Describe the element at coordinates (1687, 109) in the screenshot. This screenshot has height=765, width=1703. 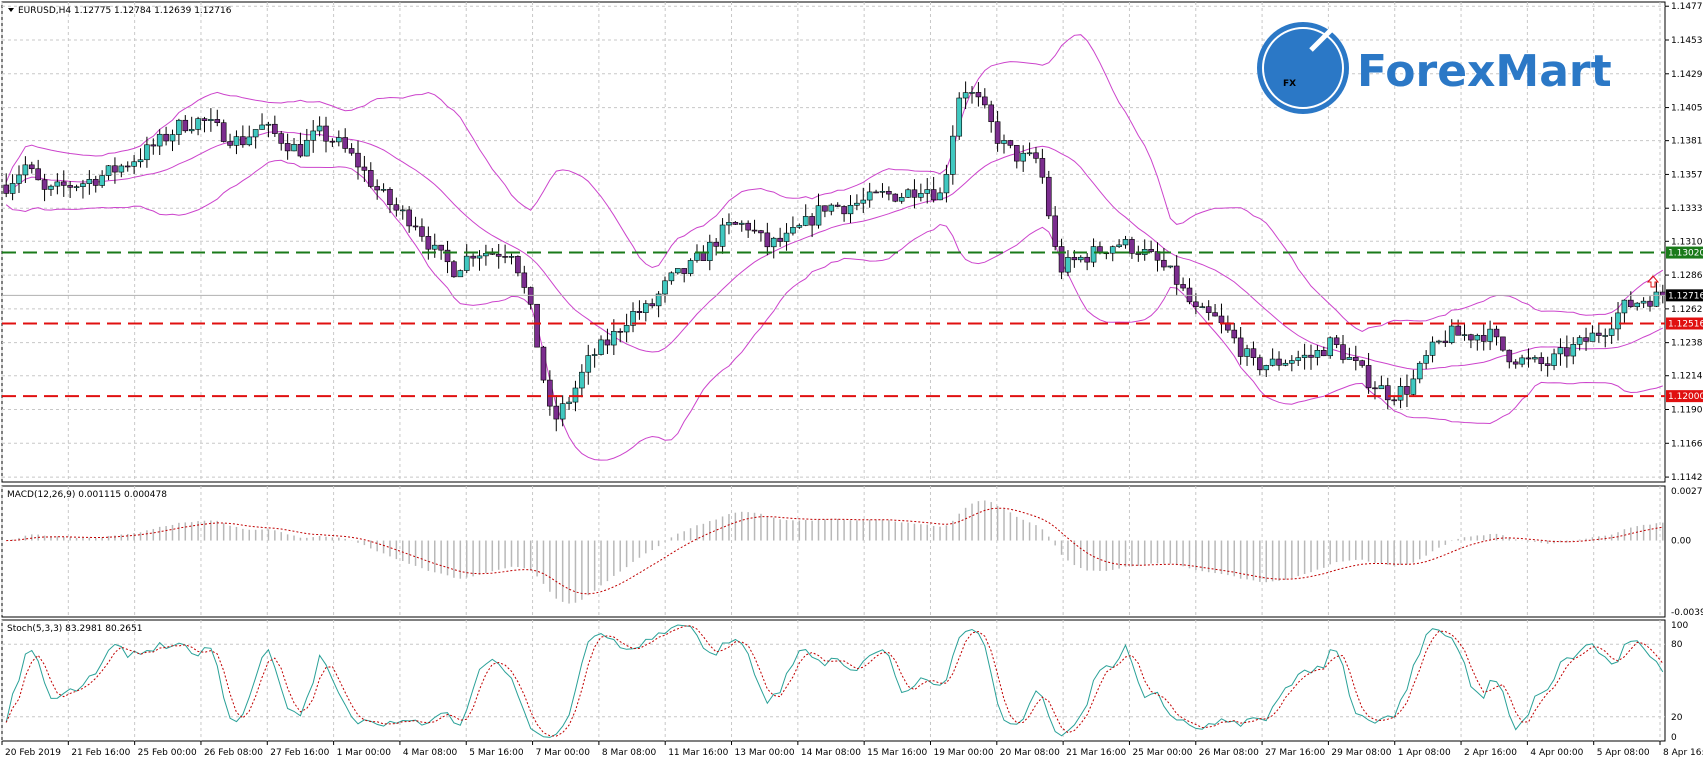
I see `price-tick-label: 1.14050` at that location.